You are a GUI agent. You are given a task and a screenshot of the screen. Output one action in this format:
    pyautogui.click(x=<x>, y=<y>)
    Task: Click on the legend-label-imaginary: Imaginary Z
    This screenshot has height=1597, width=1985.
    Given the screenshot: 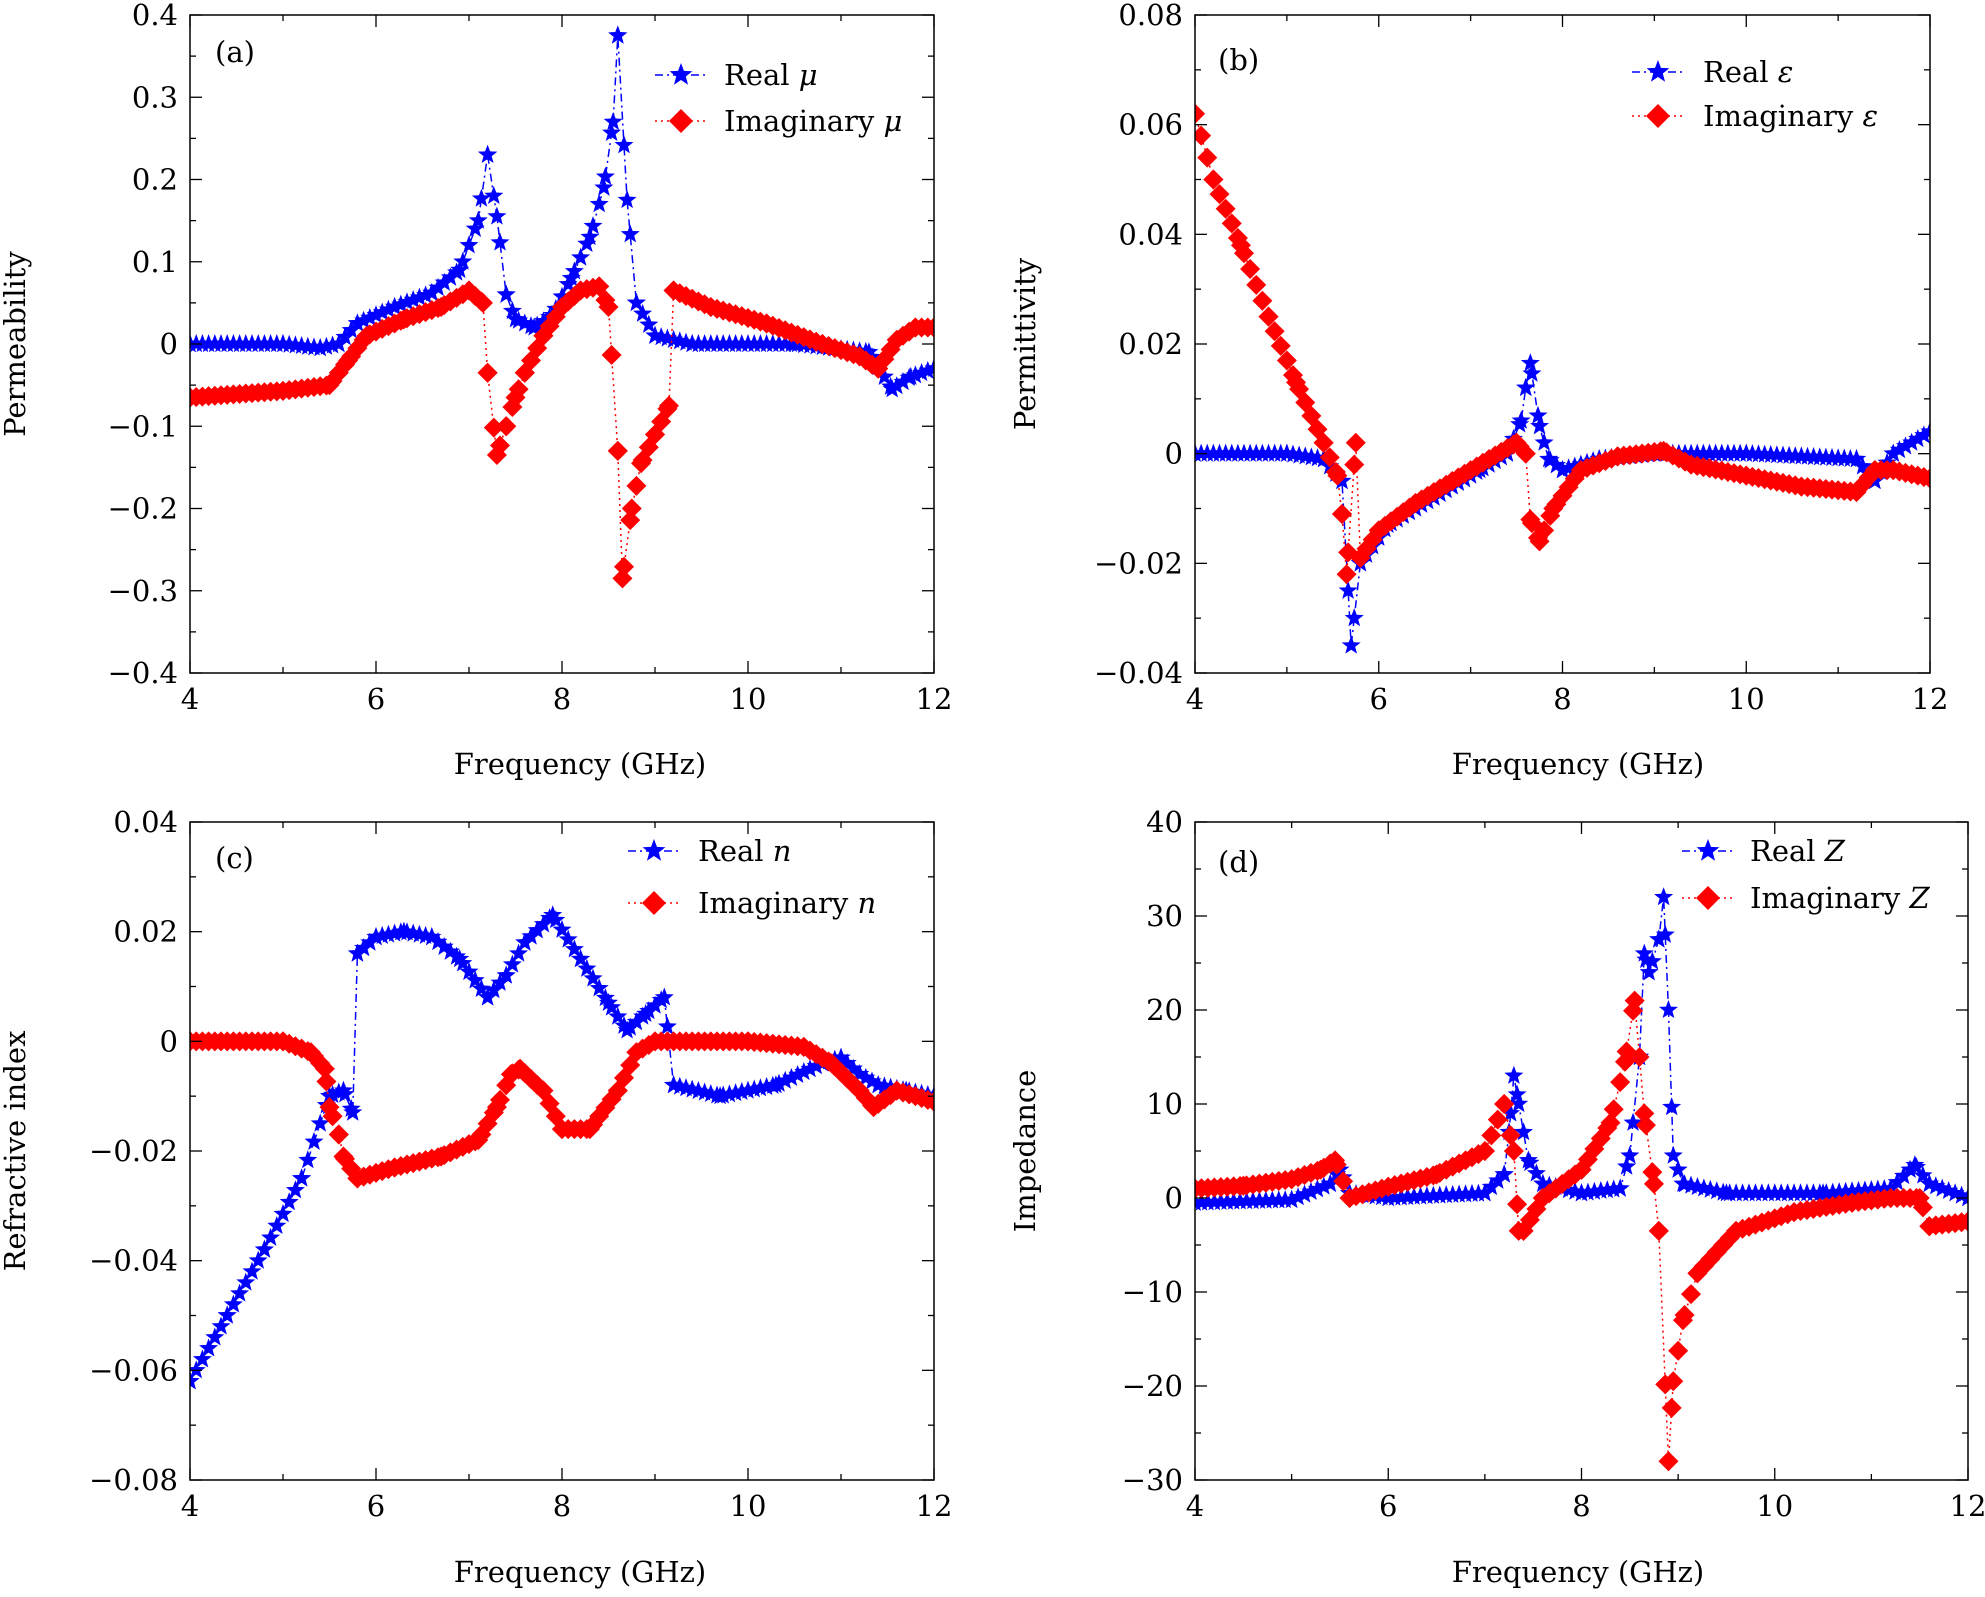 What is the action you would take?
    pyautogui.click(x=1840, y=898)
    